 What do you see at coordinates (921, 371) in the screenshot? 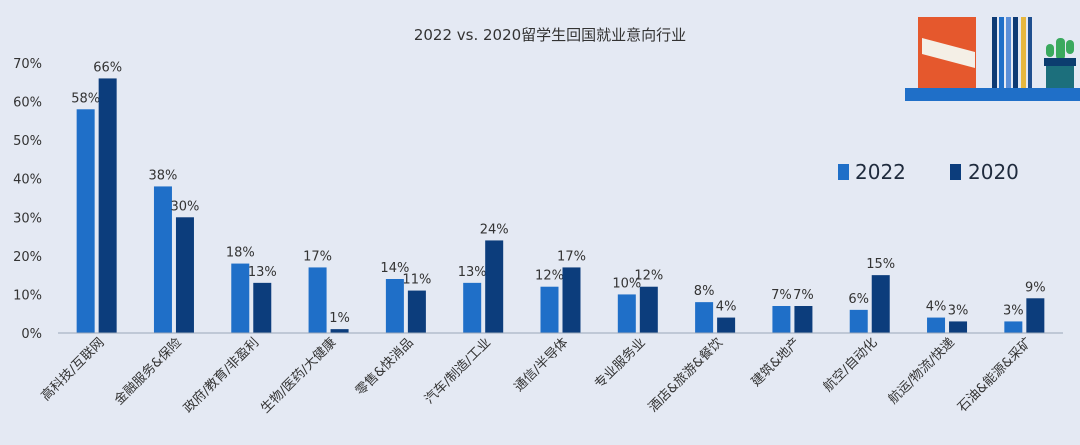
I see `x-tick-label: 航运/物流/快递` at bounding box center [921, 371].